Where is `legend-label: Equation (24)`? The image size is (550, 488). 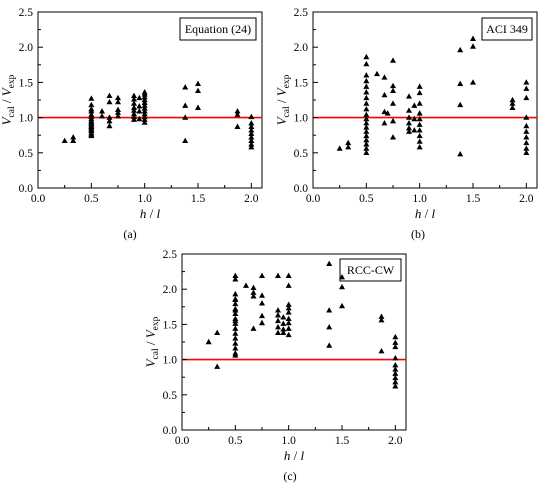
legend-label: Equation (24) is located at coordinates (218, 29).